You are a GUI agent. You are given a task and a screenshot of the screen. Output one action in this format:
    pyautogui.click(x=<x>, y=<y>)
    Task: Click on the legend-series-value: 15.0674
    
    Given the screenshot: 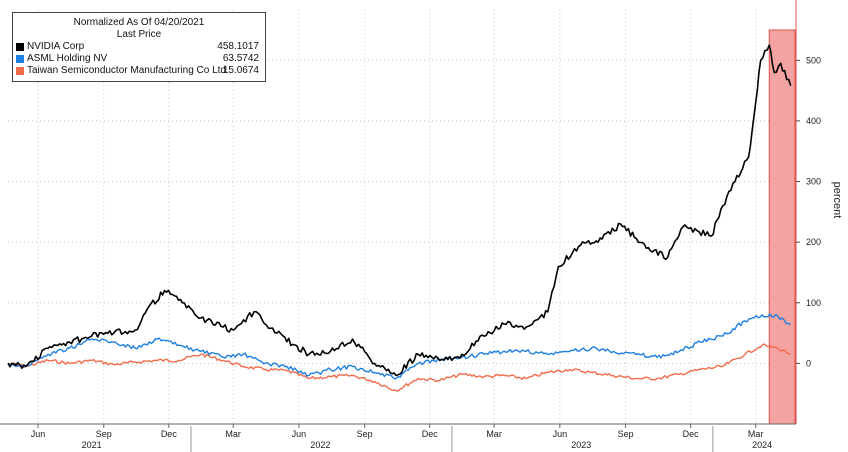 What is the action you would take?
    pyautogui.click(x=240, y=70)
    